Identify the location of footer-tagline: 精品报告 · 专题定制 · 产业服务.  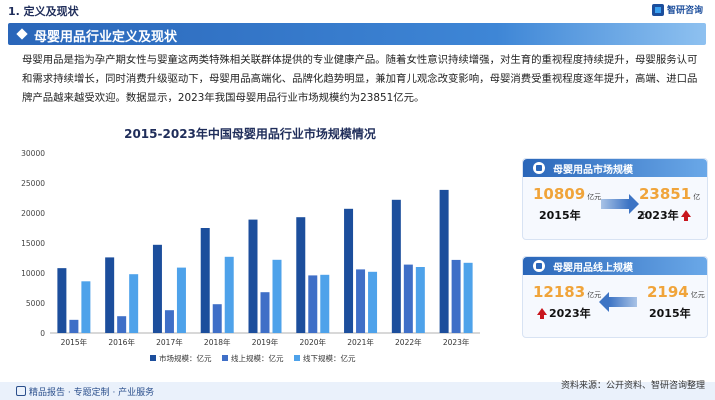
(85, 391).